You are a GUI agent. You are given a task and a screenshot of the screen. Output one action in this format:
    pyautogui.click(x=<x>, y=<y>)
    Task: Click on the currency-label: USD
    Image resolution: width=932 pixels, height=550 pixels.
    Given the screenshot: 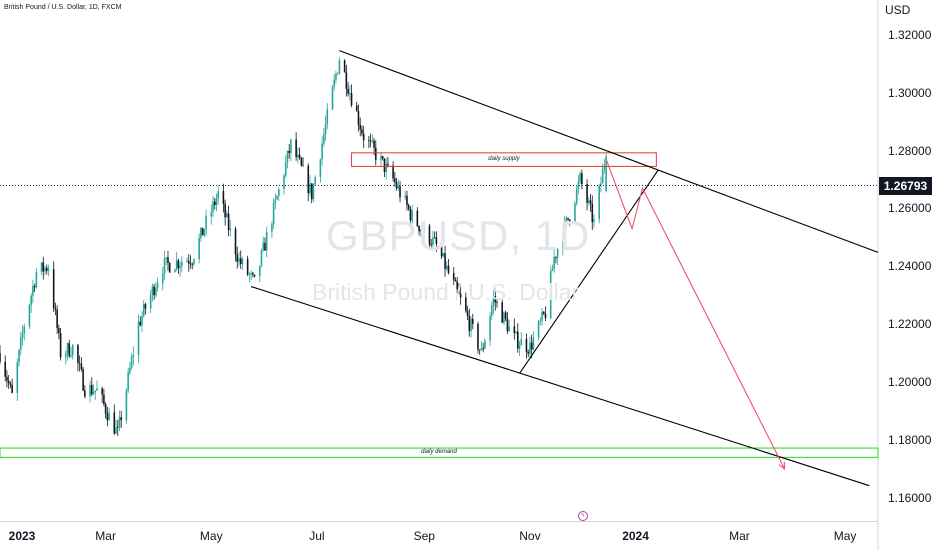 What is the action you would take?
    pyautogui.click(x=898, y=10)
    